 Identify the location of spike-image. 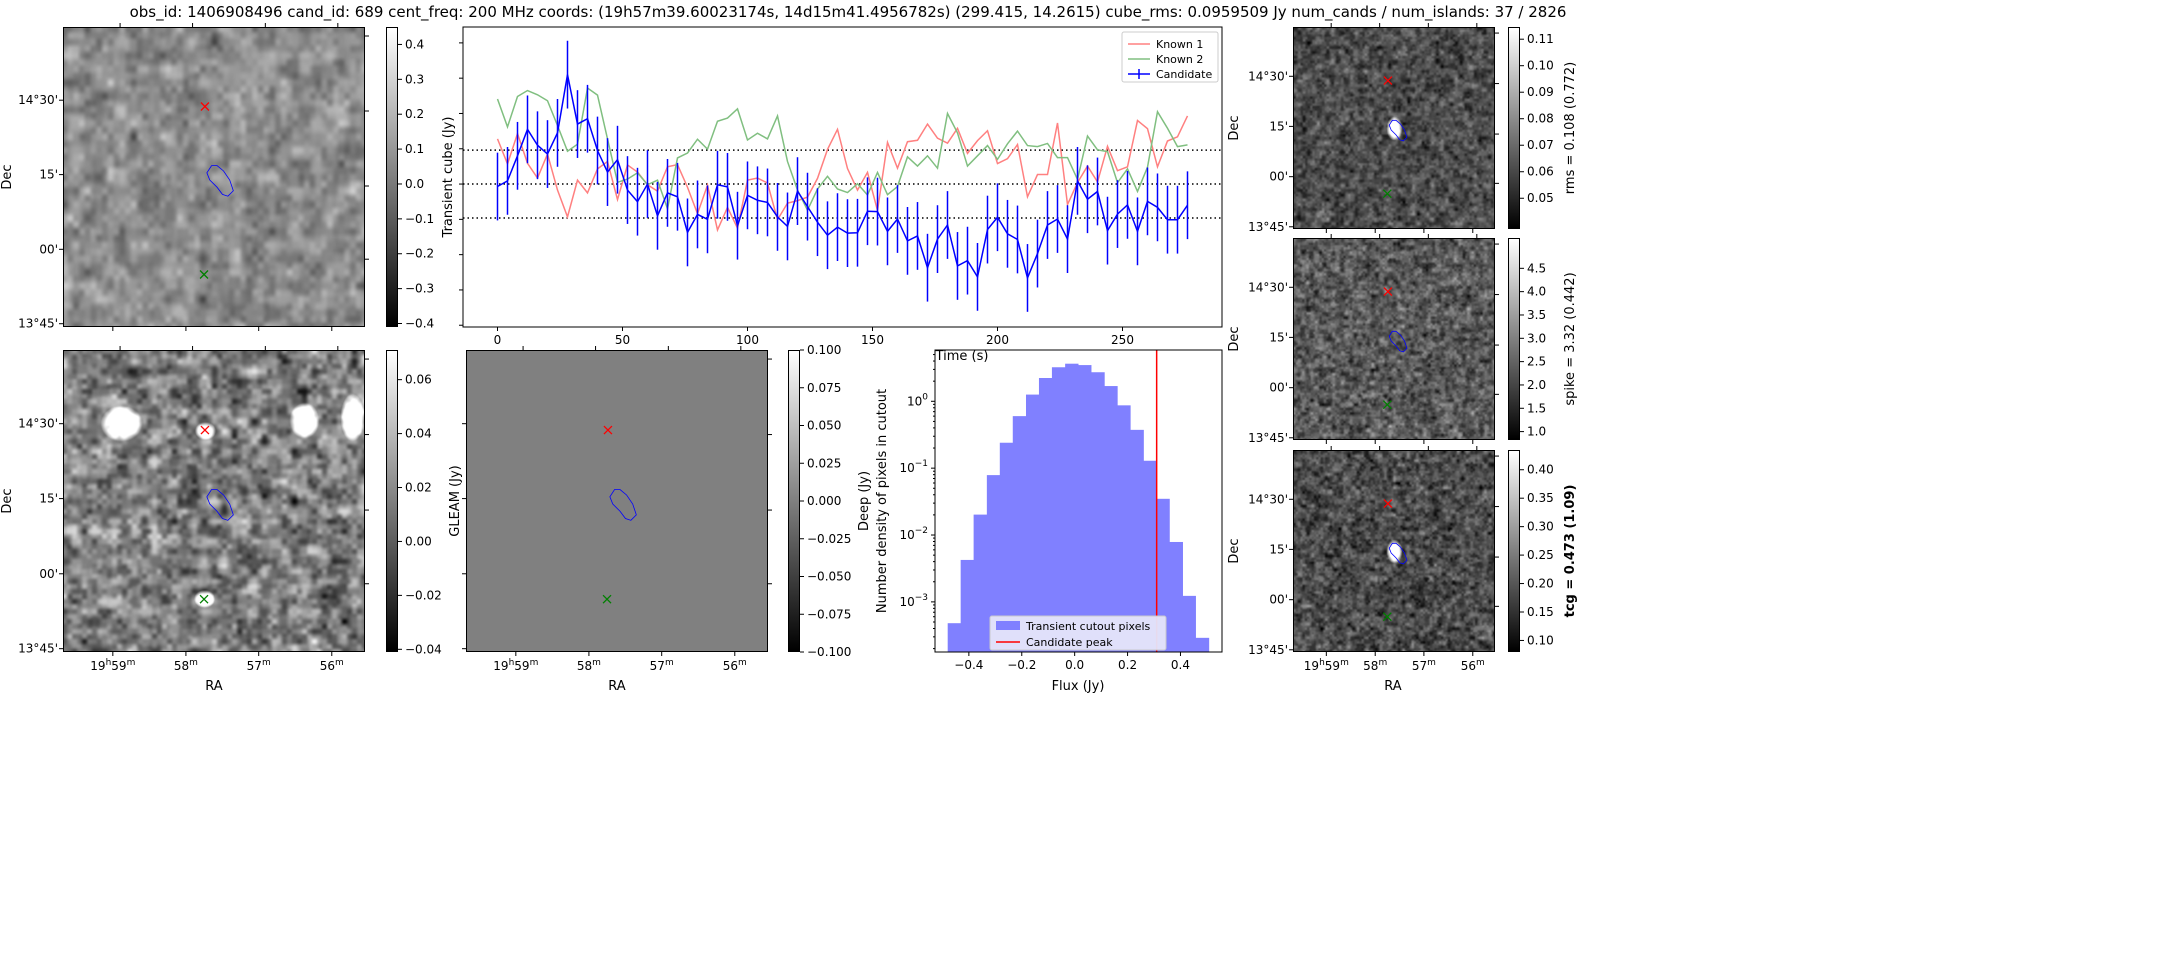
(1394, 339).